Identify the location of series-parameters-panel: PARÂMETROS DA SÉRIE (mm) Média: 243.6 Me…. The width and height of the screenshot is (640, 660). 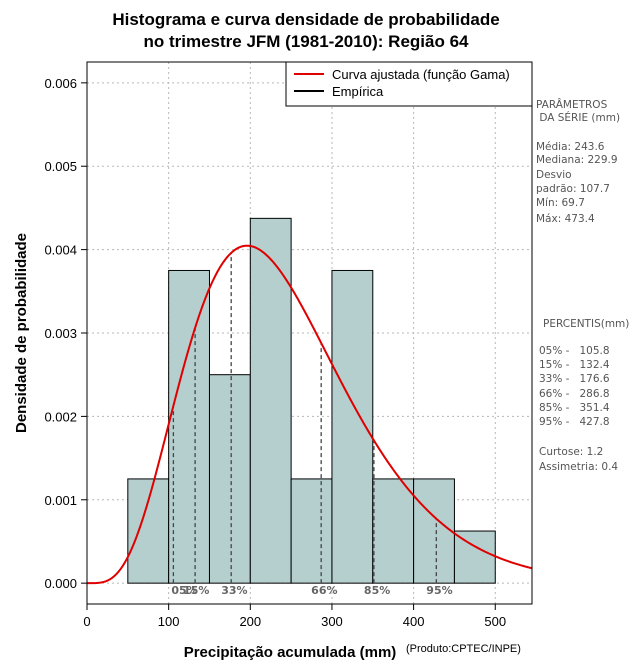
(578, 161).